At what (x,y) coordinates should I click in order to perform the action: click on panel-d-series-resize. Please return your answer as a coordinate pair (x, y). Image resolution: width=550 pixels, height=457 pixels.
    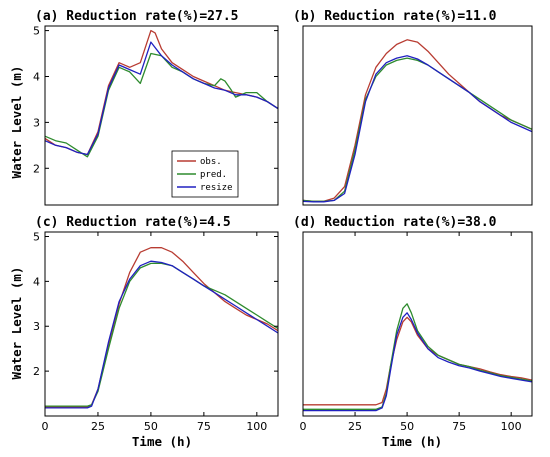
    Looking at the image, I should click on (418, 362).